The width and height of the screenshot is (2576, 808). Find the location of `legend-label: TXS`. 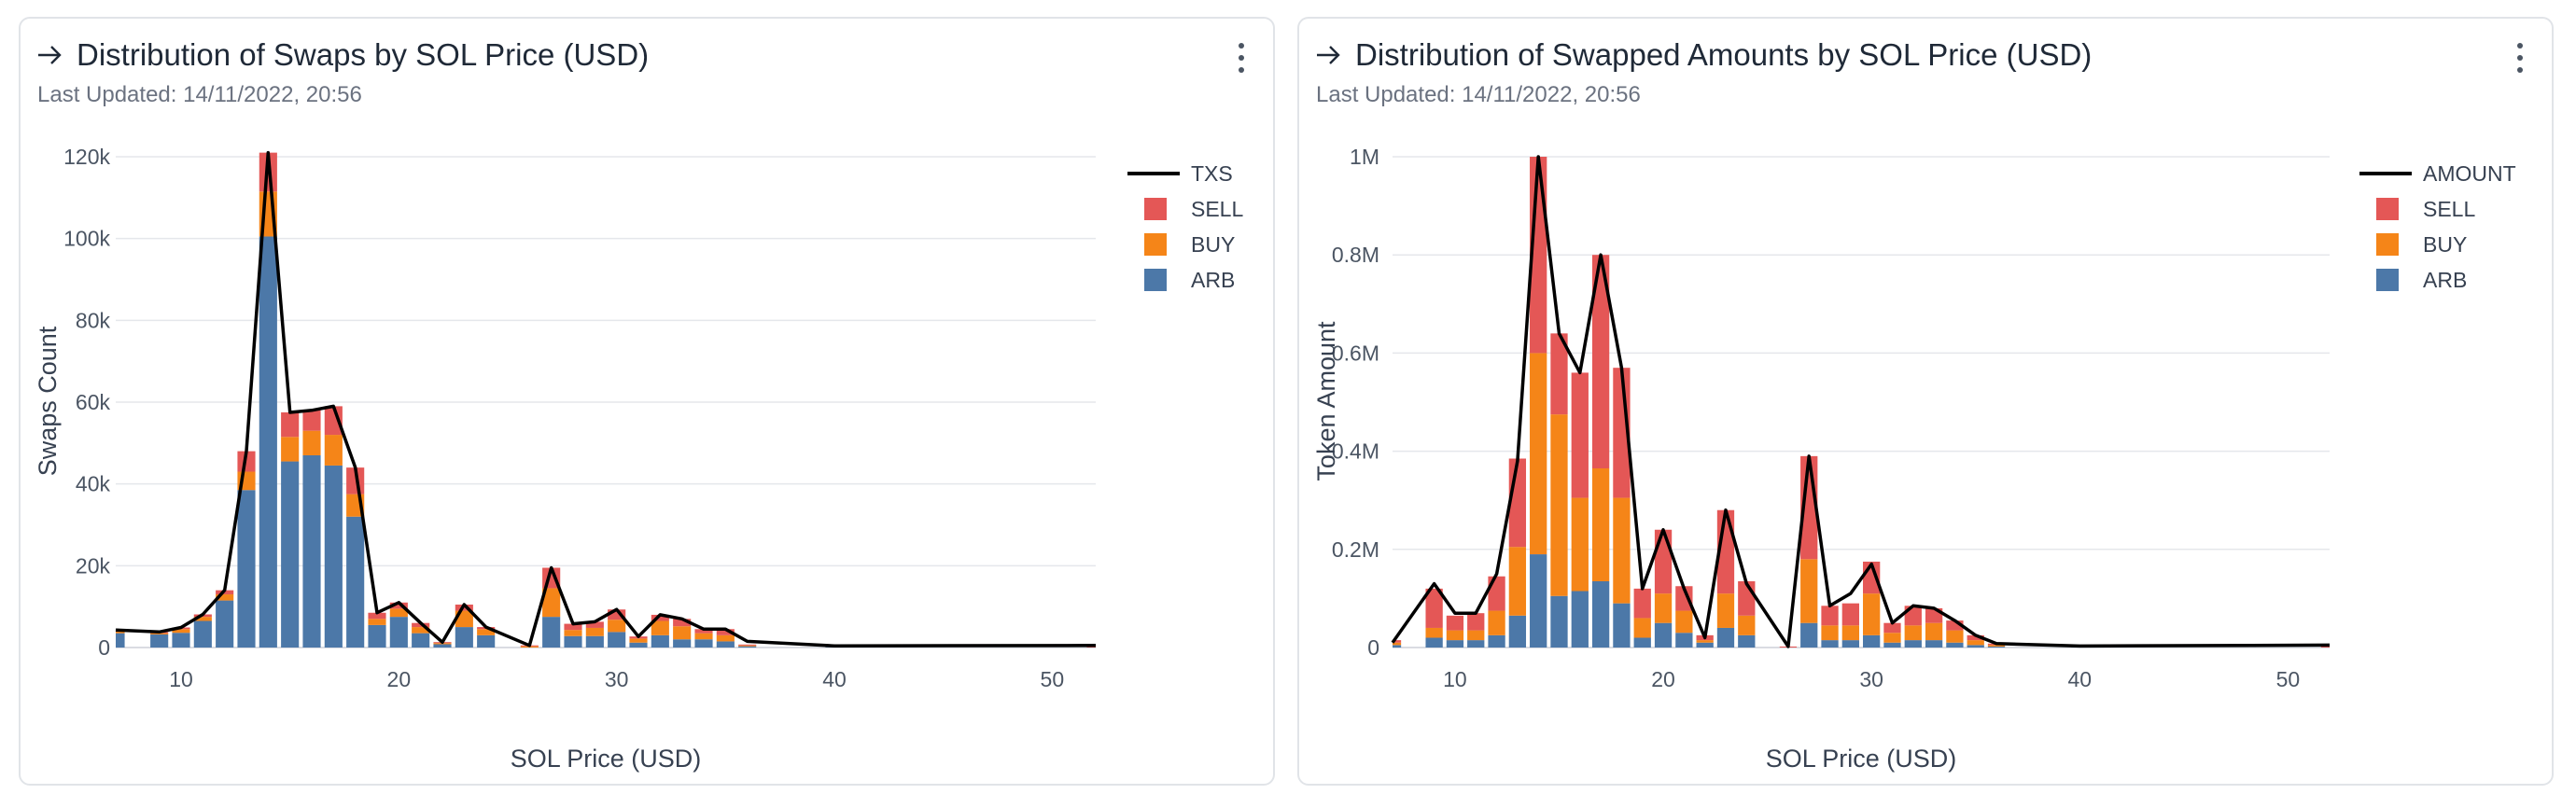

legend-label: TXS is located at coordinates (1212, 173).